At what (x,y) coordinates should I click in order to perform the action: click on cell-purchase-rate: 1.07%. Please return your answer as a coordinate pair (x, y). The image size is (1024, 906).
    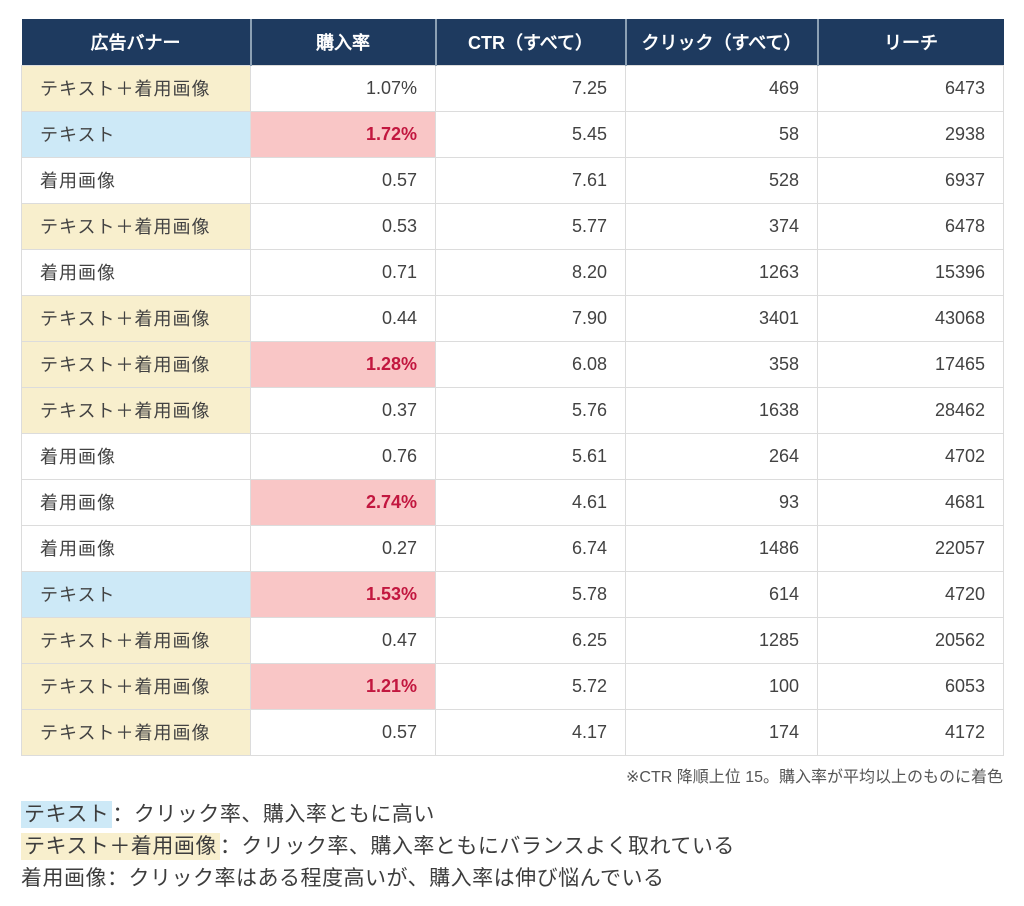
    Looking at the image, I should click on (343, 88).